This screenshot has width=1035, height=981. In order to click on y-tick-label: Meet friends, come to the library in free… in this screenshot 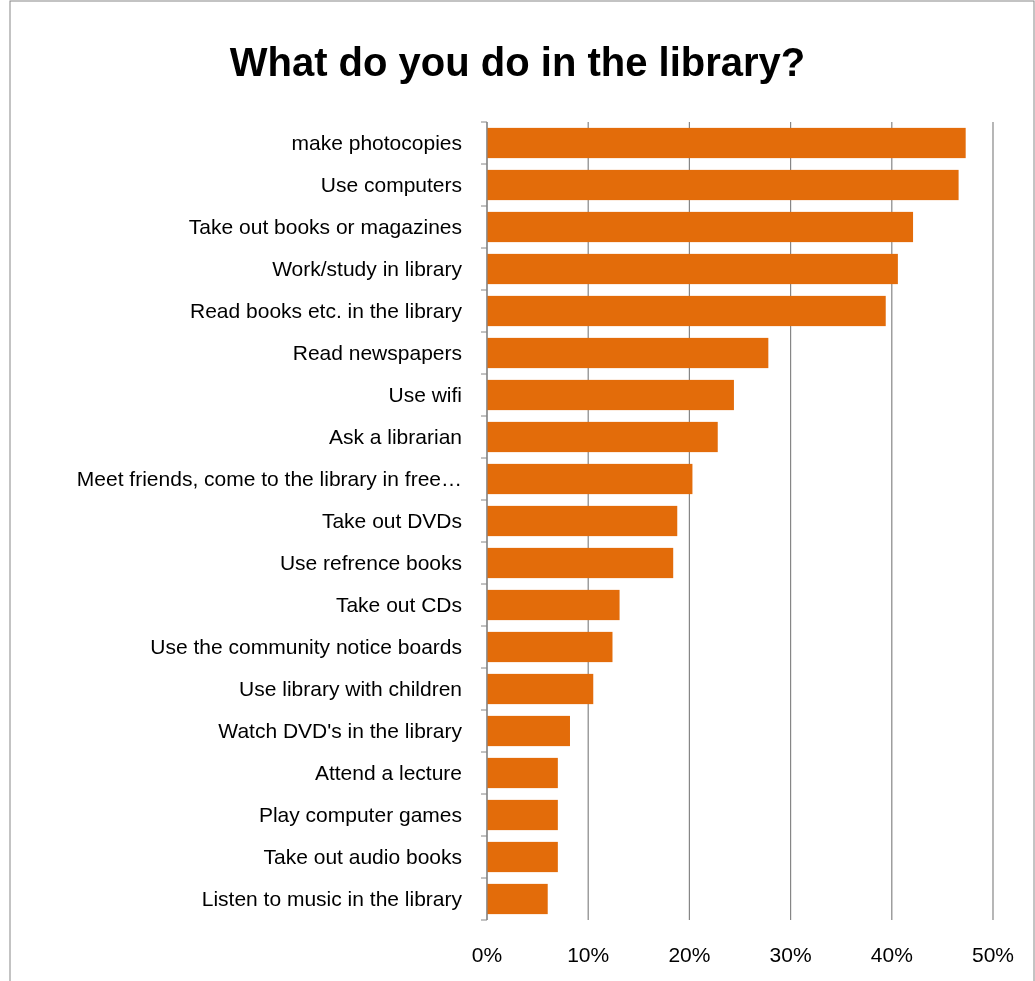, I will do `click(269, 479)`.